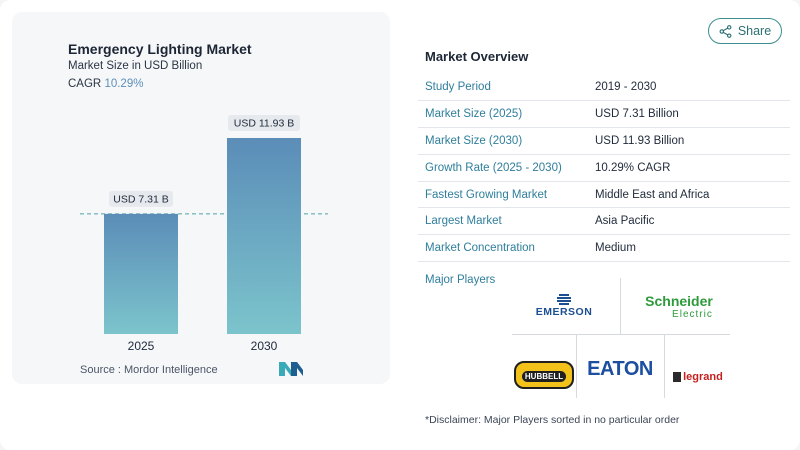 The width and height of the screenshot is (800, 450). Describe the element at coordinates (689, 168) in the screenshot. I see `overview-value: 10.29% CAGR` at that location.